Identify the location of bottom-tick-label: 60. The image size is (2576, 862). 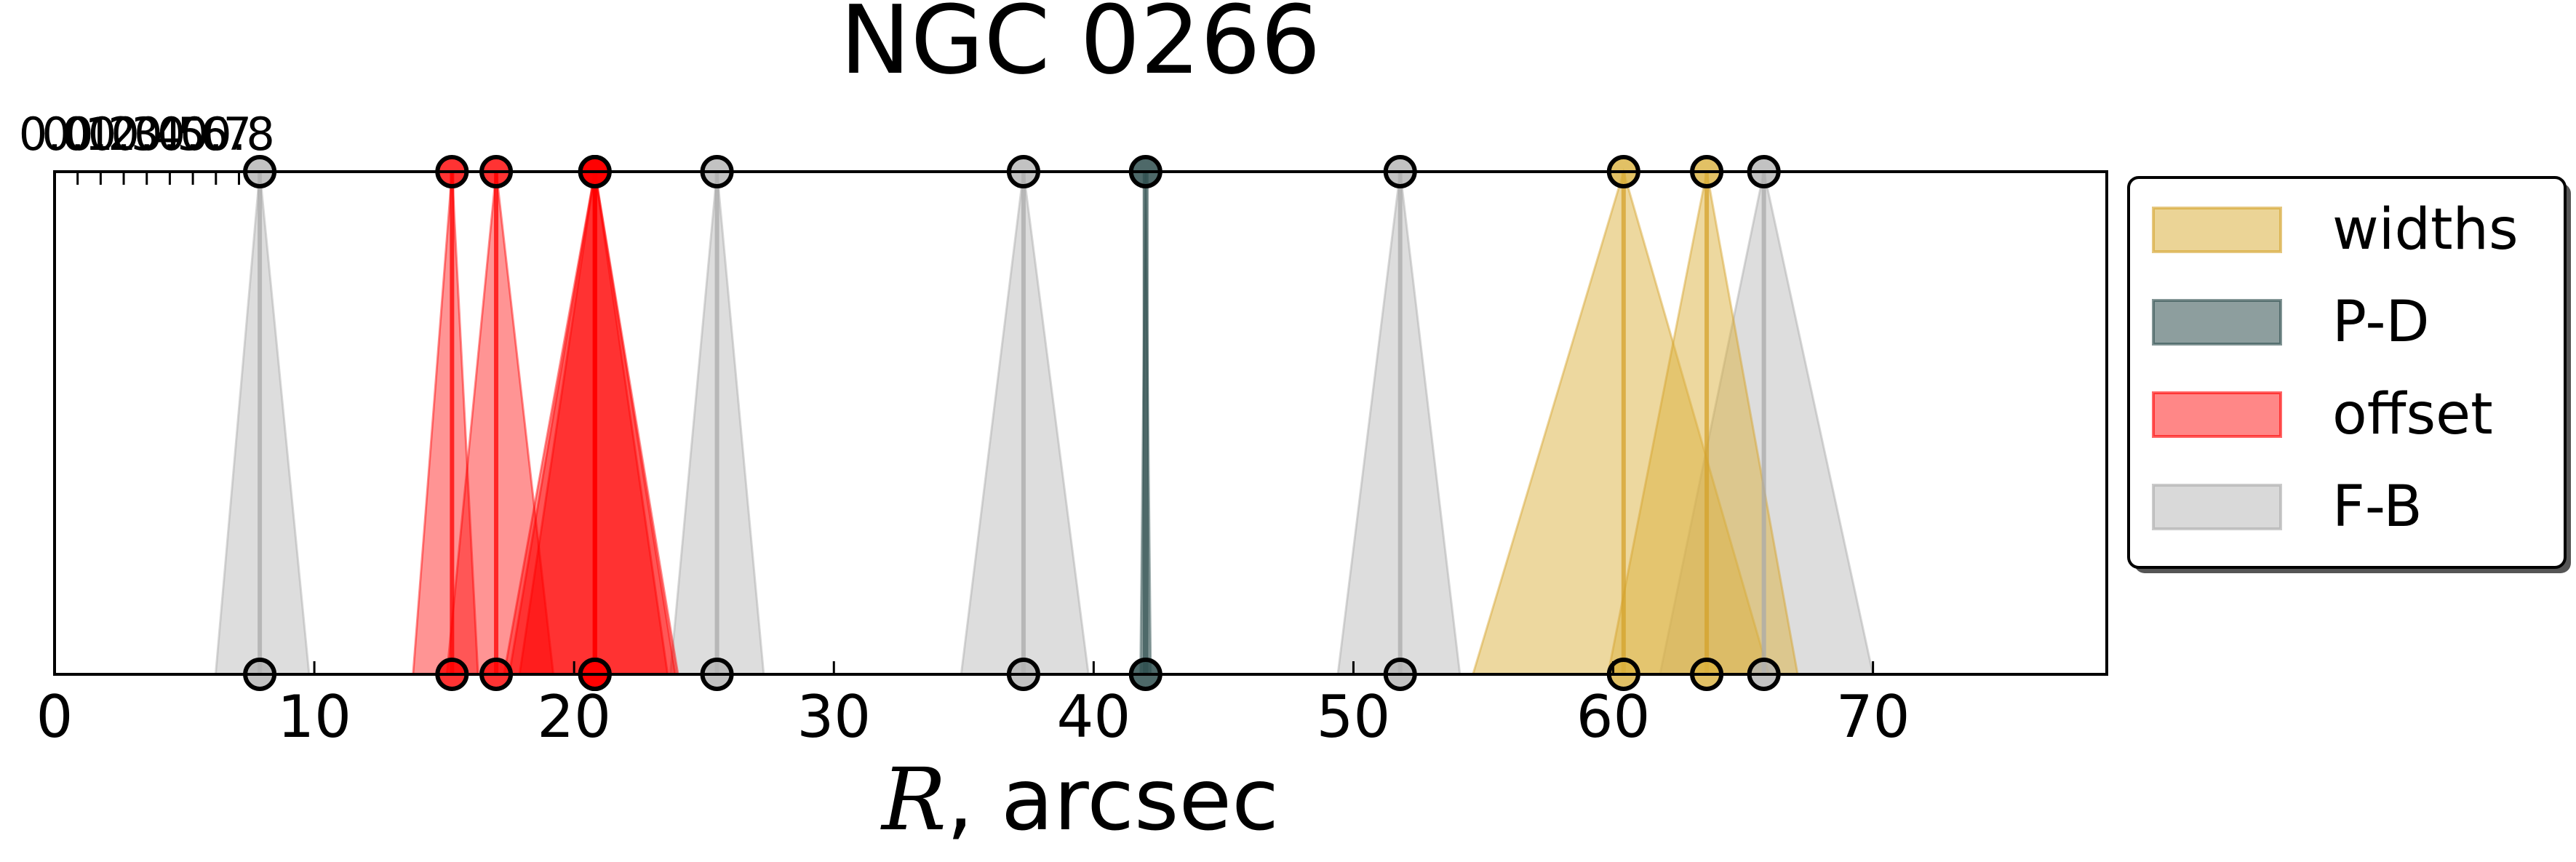
(1613, 717).